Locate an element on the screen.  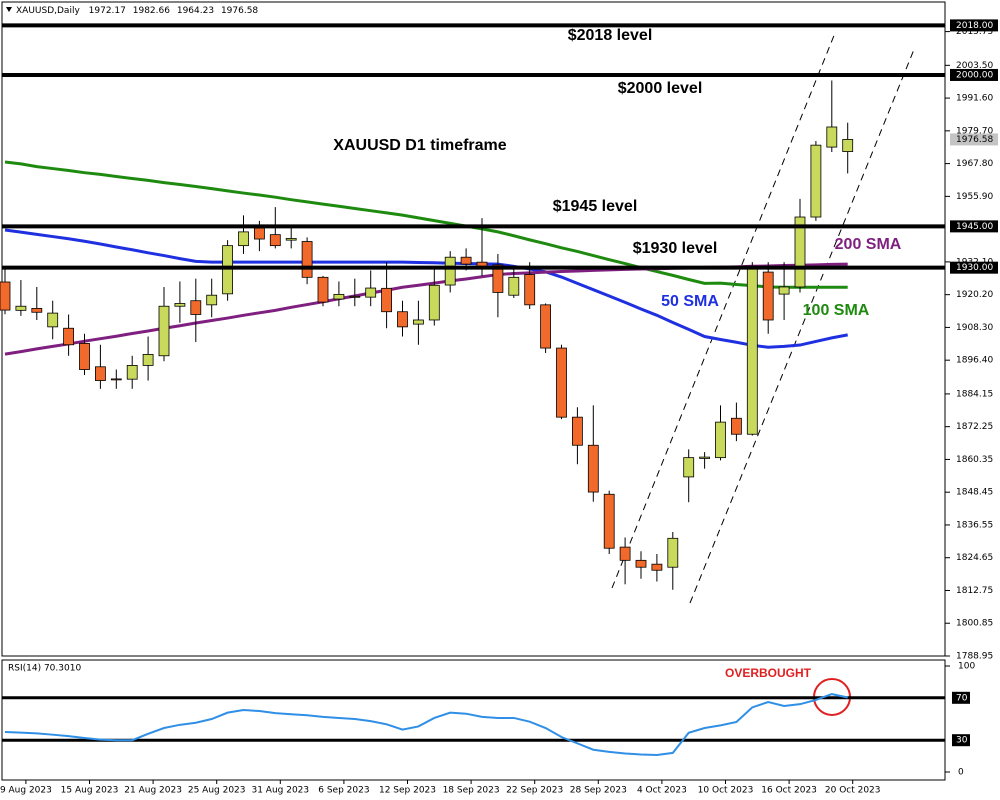
level-label: 70 is located at coordinates (962, 698).